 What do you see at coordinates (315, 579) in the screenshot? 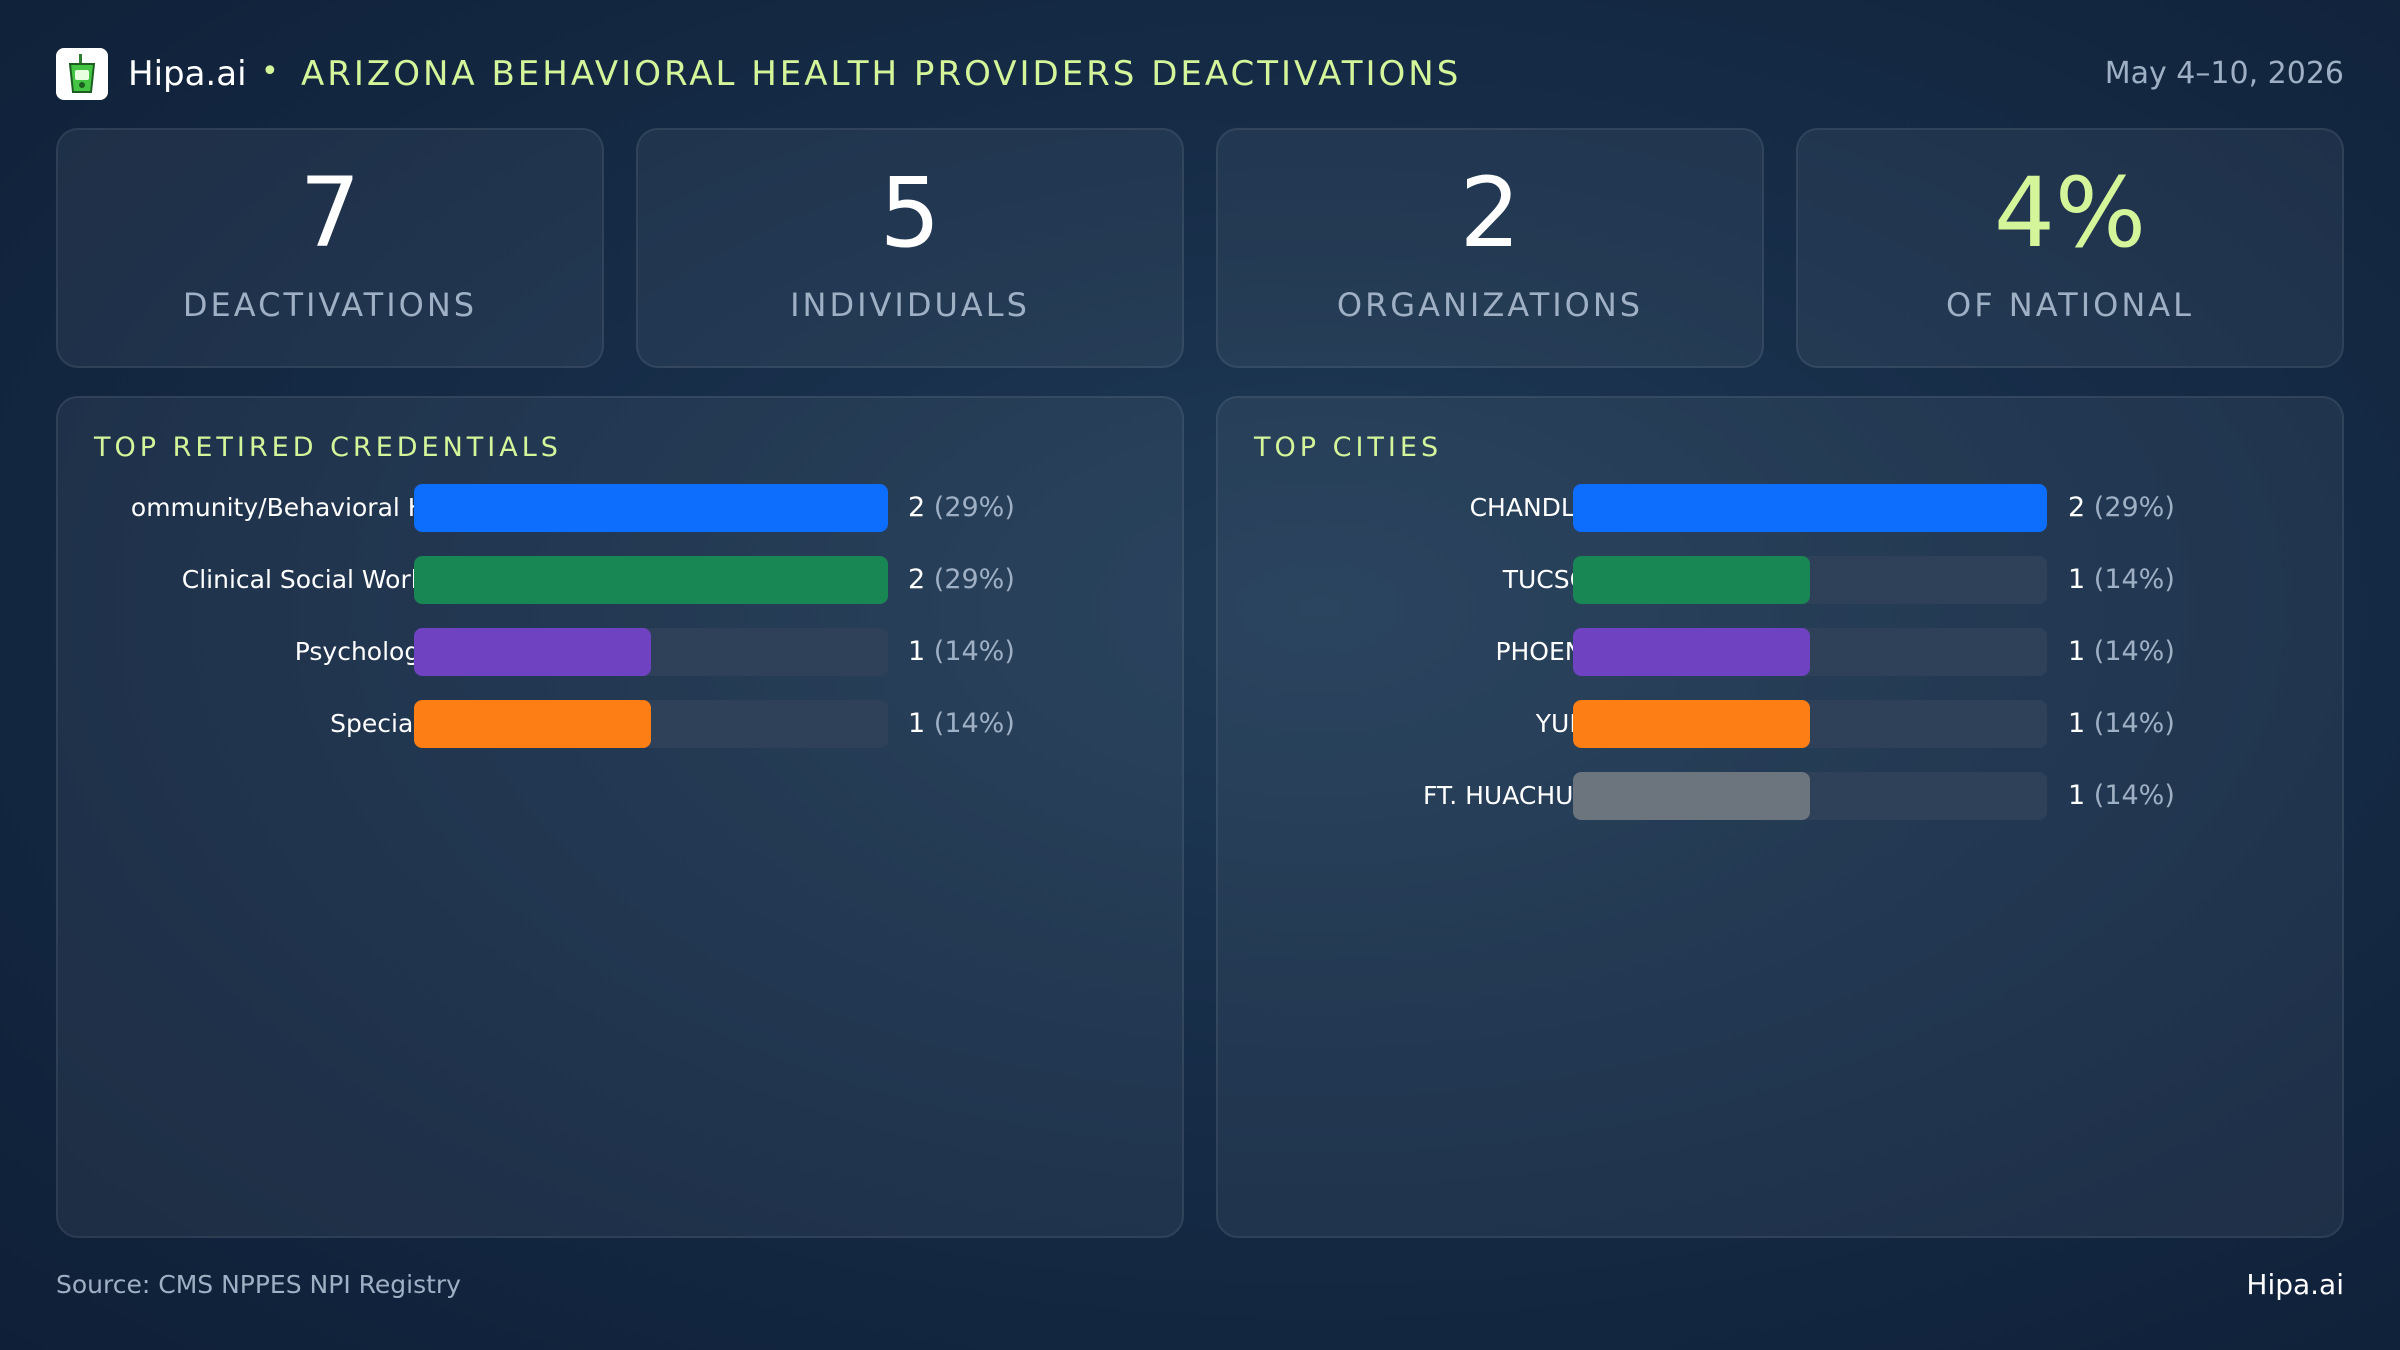
I see `bar-category-label: Clinical Social Worker` at bounding box center [315, 579].